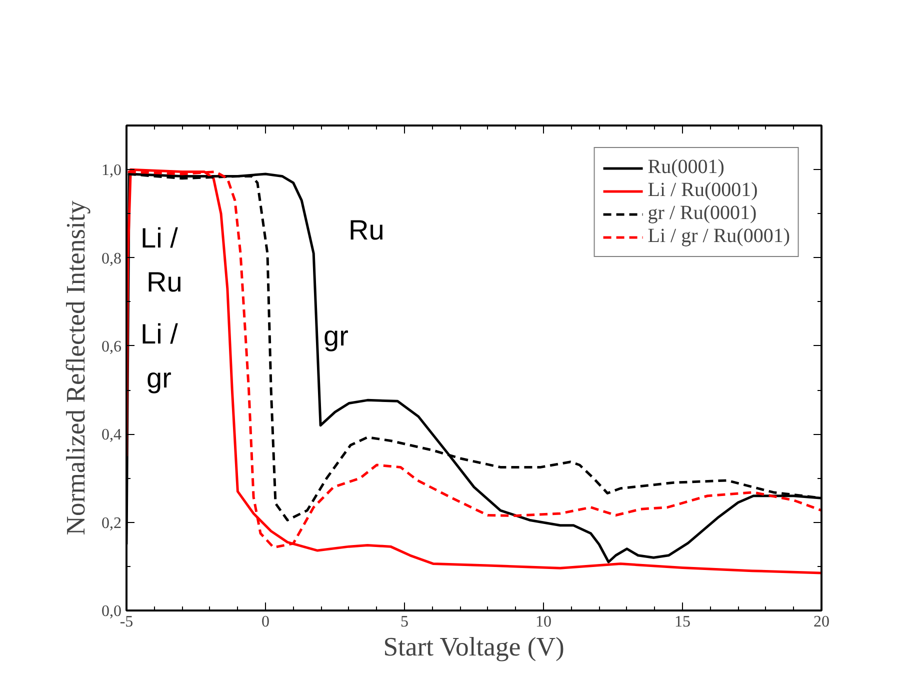 The width and height of the screenshot is (915, 682). Describe the element at coordinates (686, 167) in the screenshot. I see `legend-label: Ru(0001)` at that location.